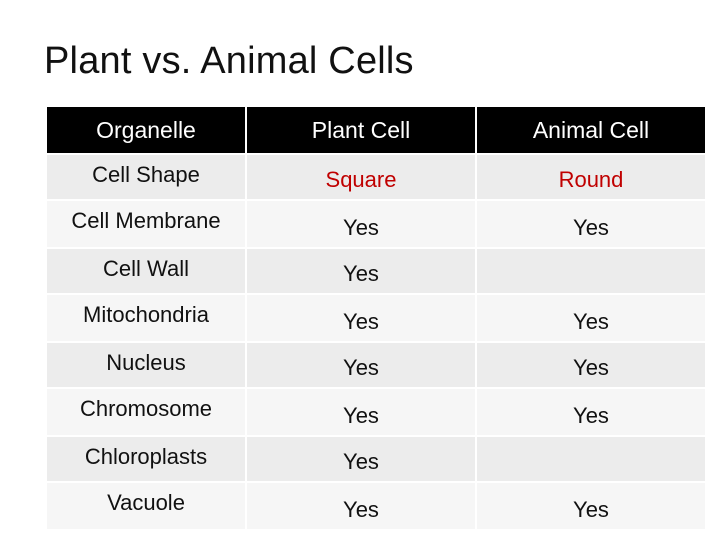 Image resolution: width=720 pixels, height=540 pixels. Describe the element at coordinates (146, 365) in the screenshot. I see `organelle-cell: Nucleus` at that location.